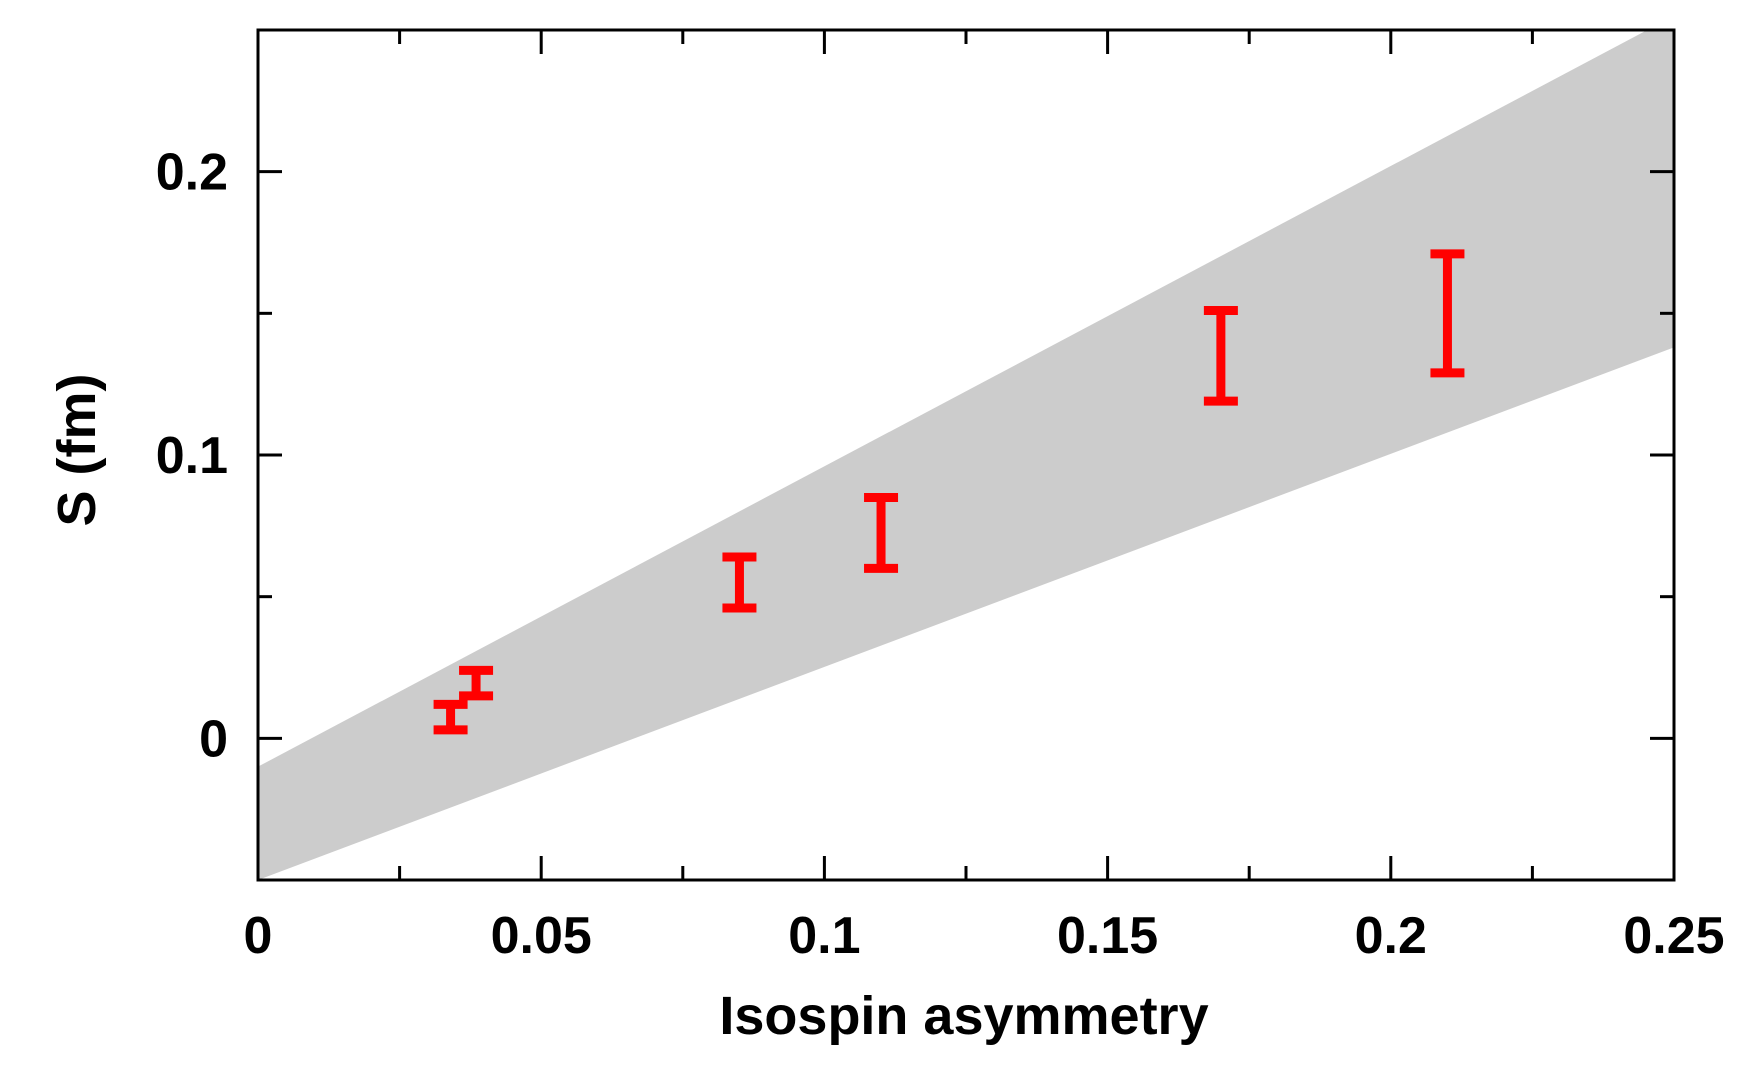  Describe the element at coordinates (213, 739) in the screenshot. I see `y-tick-label: 0` at that location.